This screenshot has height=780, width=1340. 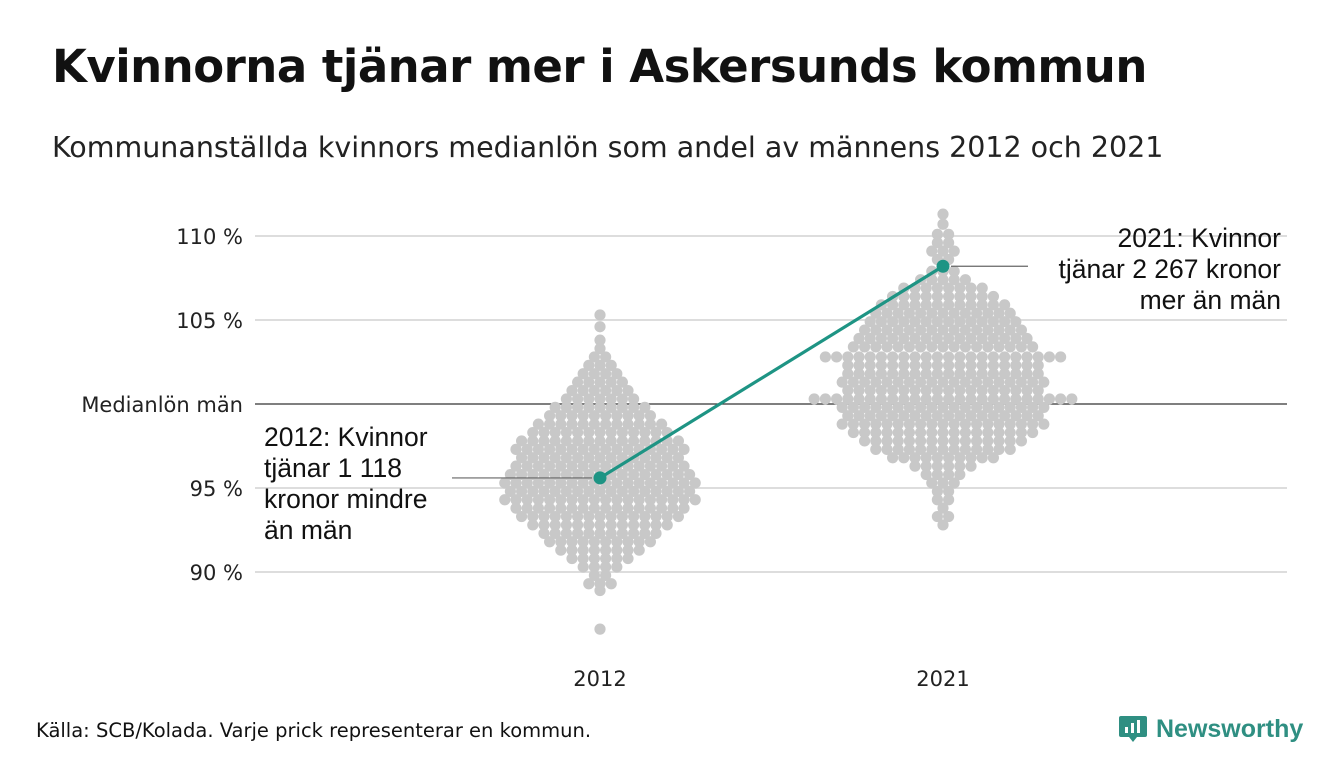 I want to click on newsworthy-brand: Newsworthy, so click(x=1210, y=729).